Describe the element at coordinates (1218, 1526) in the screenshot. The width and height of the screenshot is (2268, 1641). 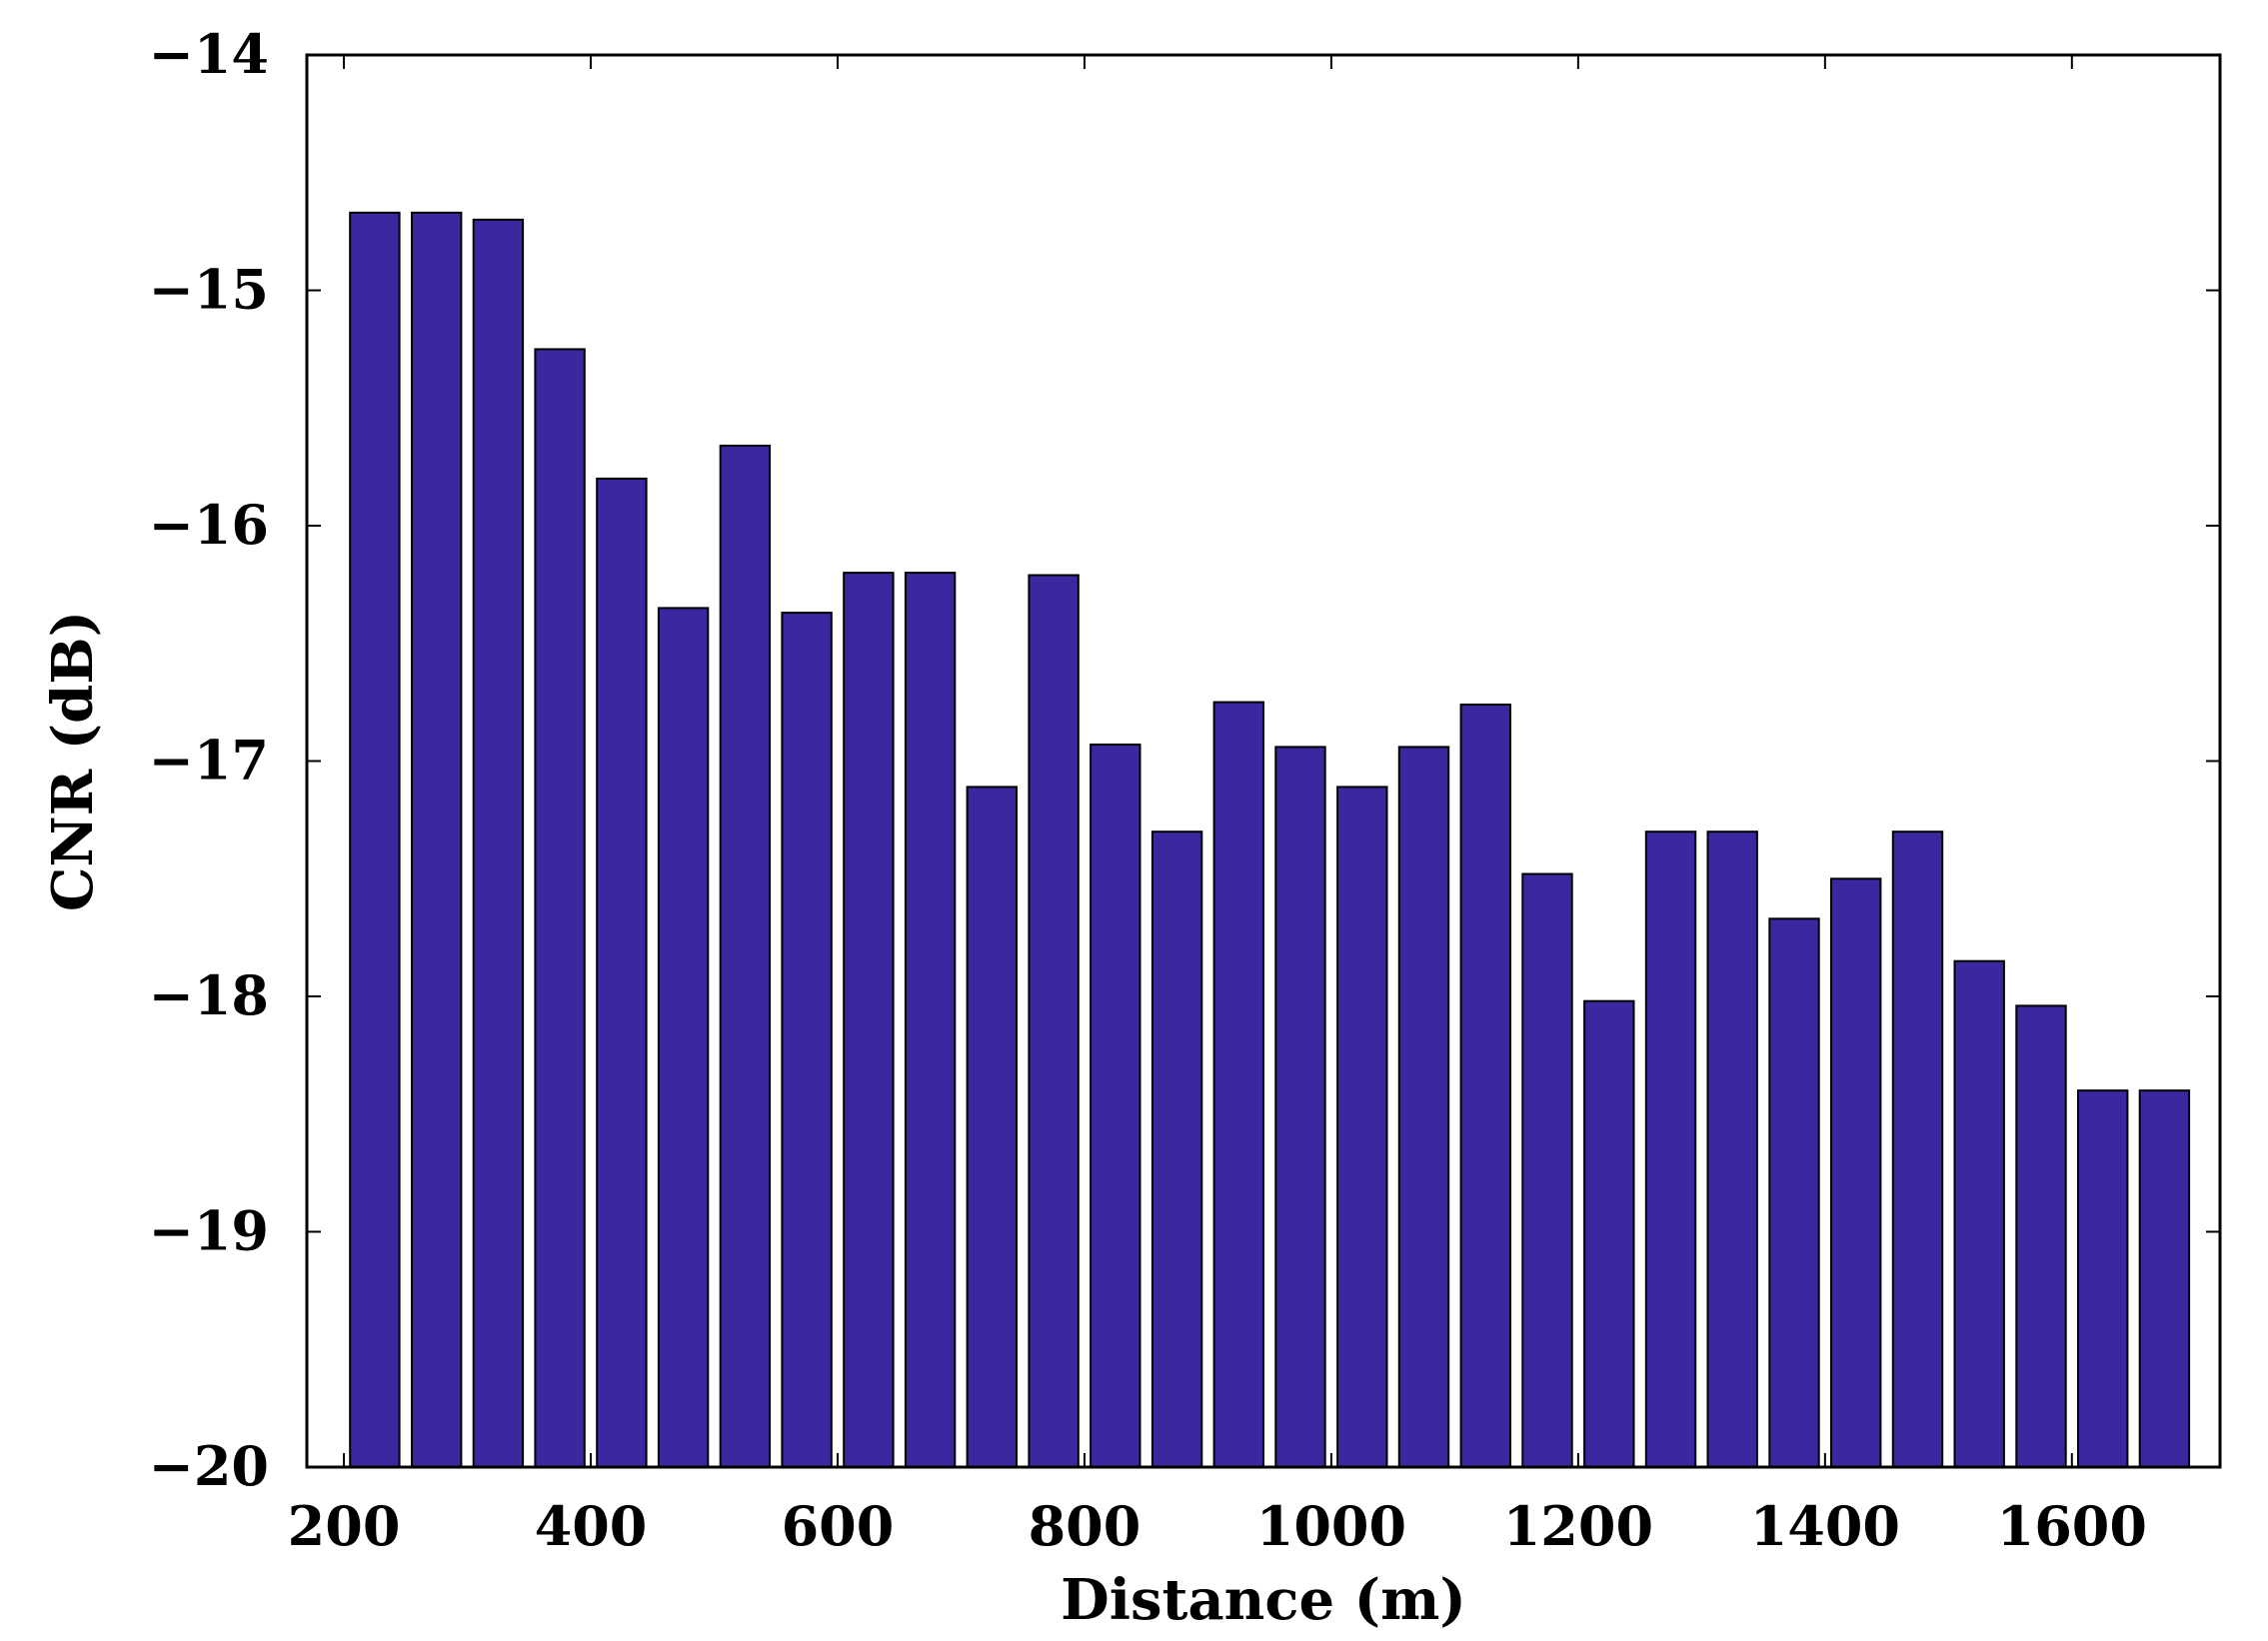
I see `x-tick-labels: 200 400 600 800 1000 1200 1400 1600` at that location.